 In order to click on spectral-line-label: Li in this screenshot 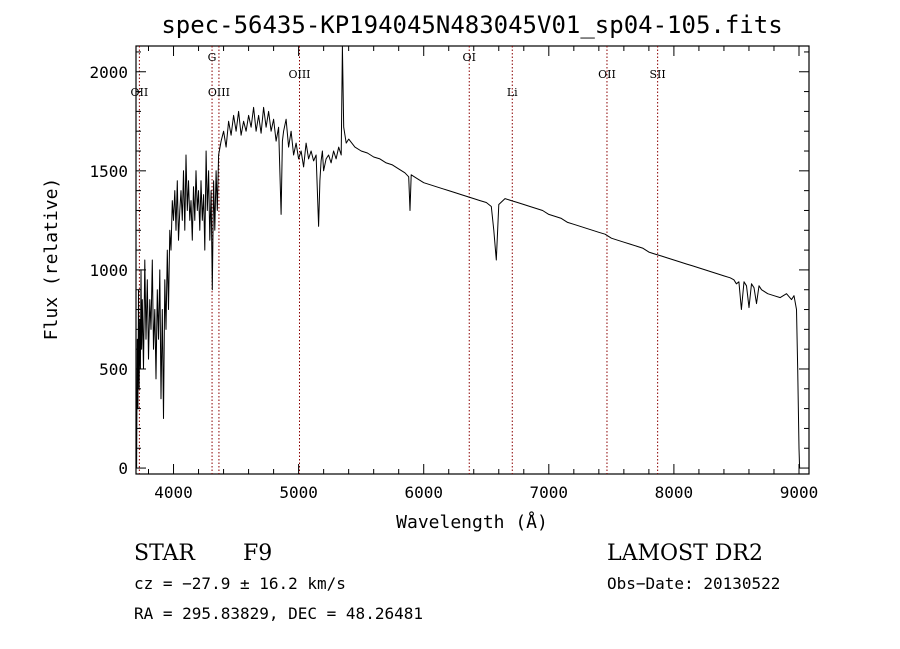, I will do `click(512, 92)`.